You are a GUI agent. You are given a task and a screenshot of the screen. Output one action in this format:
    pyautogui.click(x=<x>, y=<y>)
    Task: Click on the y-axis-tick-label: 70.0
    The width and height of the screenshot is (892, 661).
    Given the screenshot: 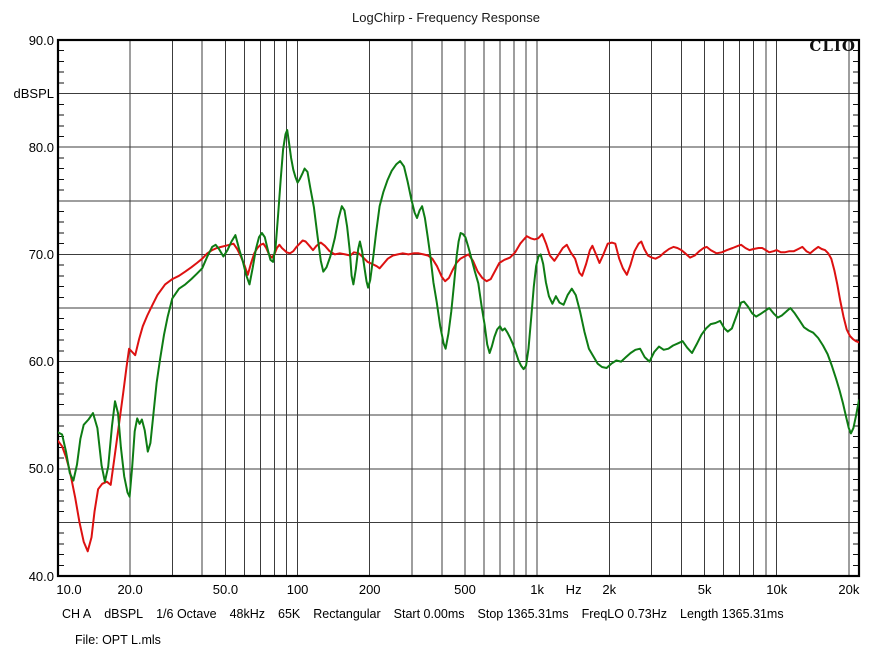 What is the action you would take?
    pyautogui.click(x=41, y=254)
    